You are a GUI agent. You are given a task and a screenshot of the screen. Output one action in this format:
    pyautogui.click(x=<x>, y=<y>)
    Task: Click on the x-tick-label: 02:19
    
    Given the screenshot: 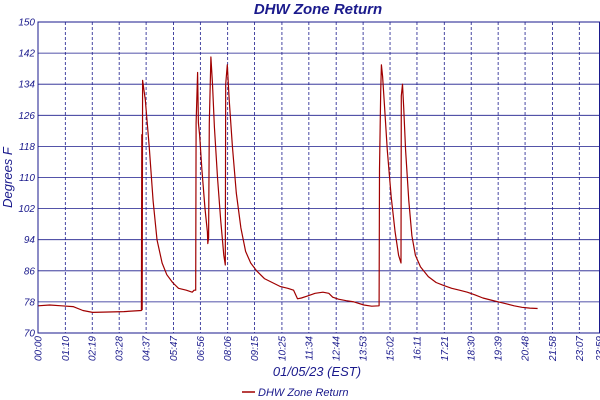 What is the action you would take?
    pyautogui.click(x=93, y=348)
    